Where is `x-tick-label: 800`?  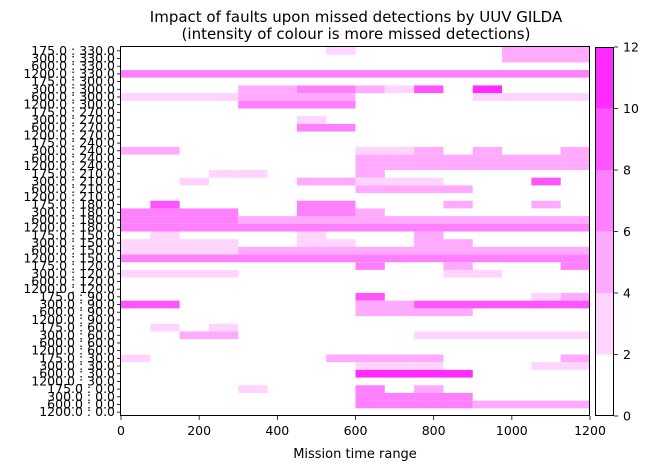
x-tick-label: 800 is located at coordinates (434, 430).